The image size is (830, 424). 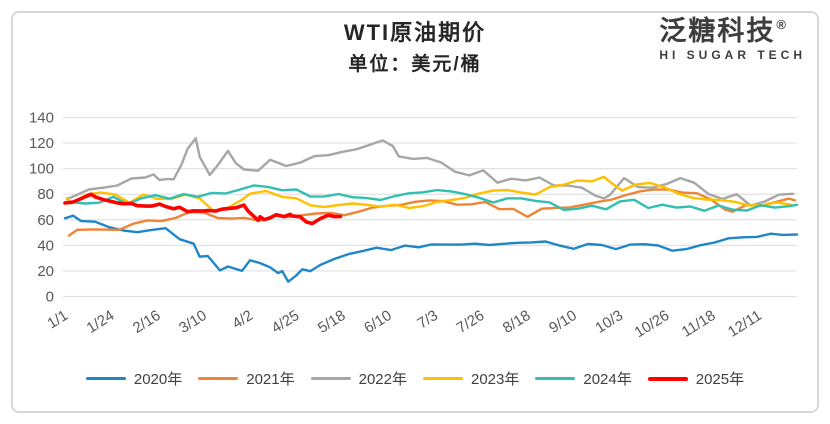 I want to click on series-line-2022年, so click(x=430, y=172).